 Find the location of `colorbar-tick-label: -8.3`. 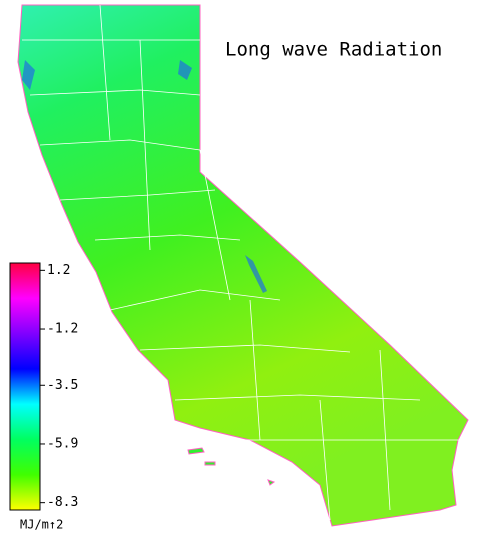

colorbar-tick-label: -8.3 is located at coordinates (62, 502).